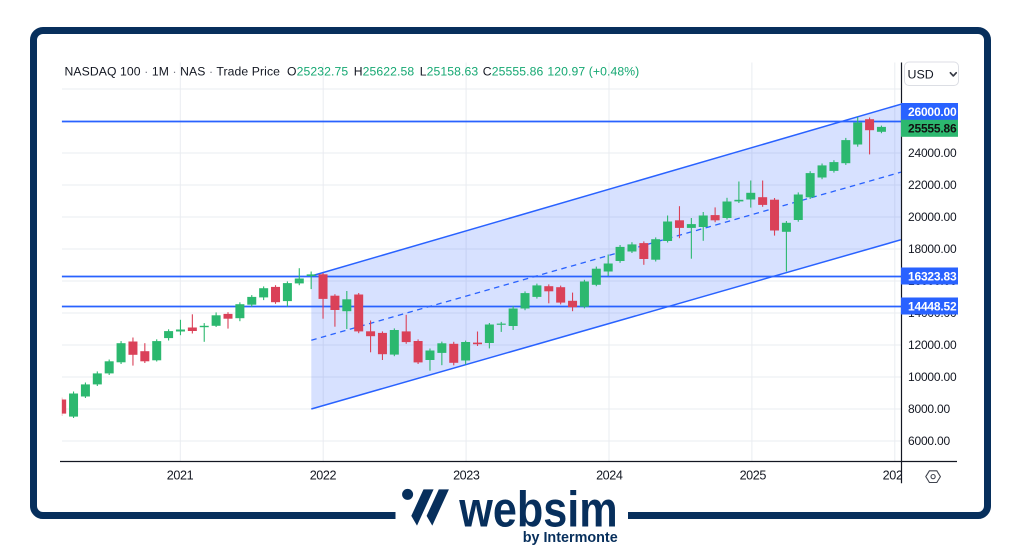 Image resolution: width=1020 pixels, height=546 pixels. I want to click on svg-text: 2023, so click(466, 476).